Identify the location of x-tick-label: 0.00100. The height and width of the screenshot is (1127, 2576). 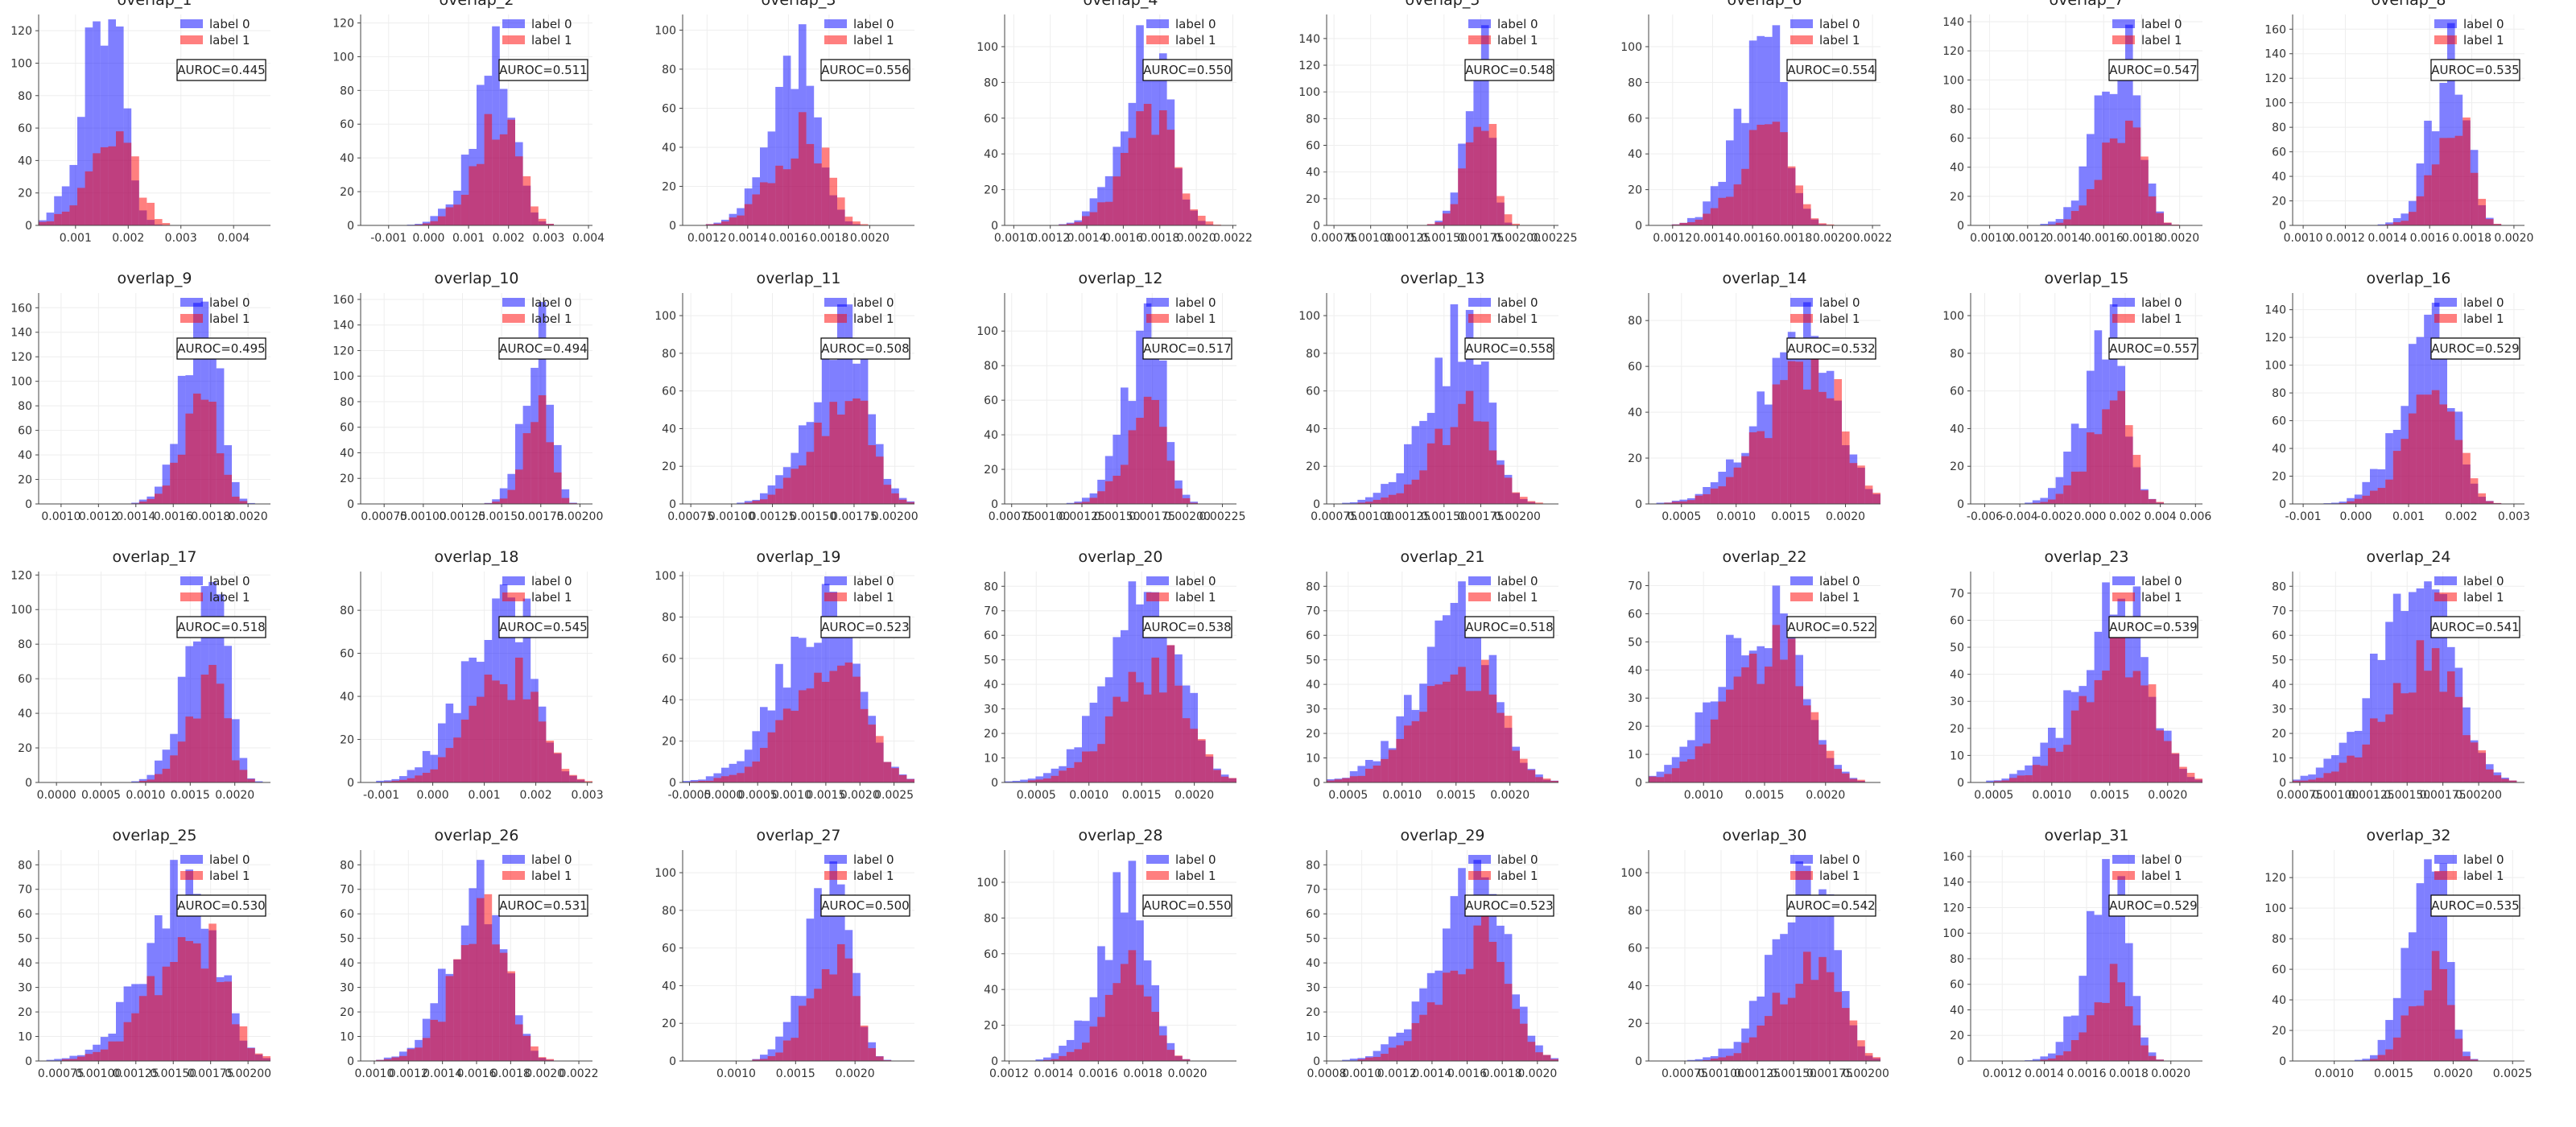
(2335, 795).